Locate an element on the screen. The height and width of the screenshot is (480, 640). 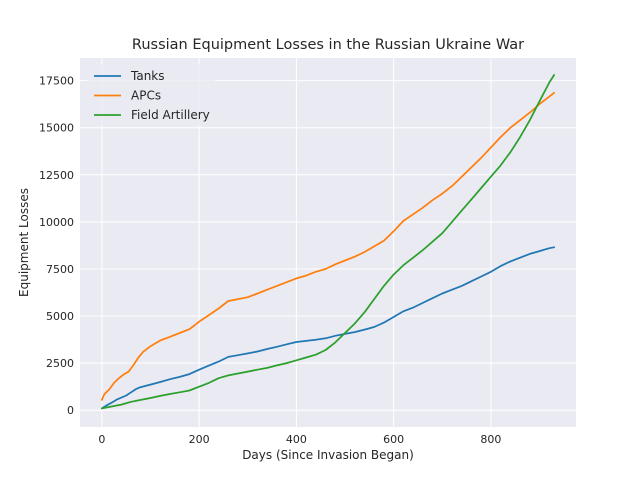
x-tick-label: 400 is located at coordinates (296, 439).